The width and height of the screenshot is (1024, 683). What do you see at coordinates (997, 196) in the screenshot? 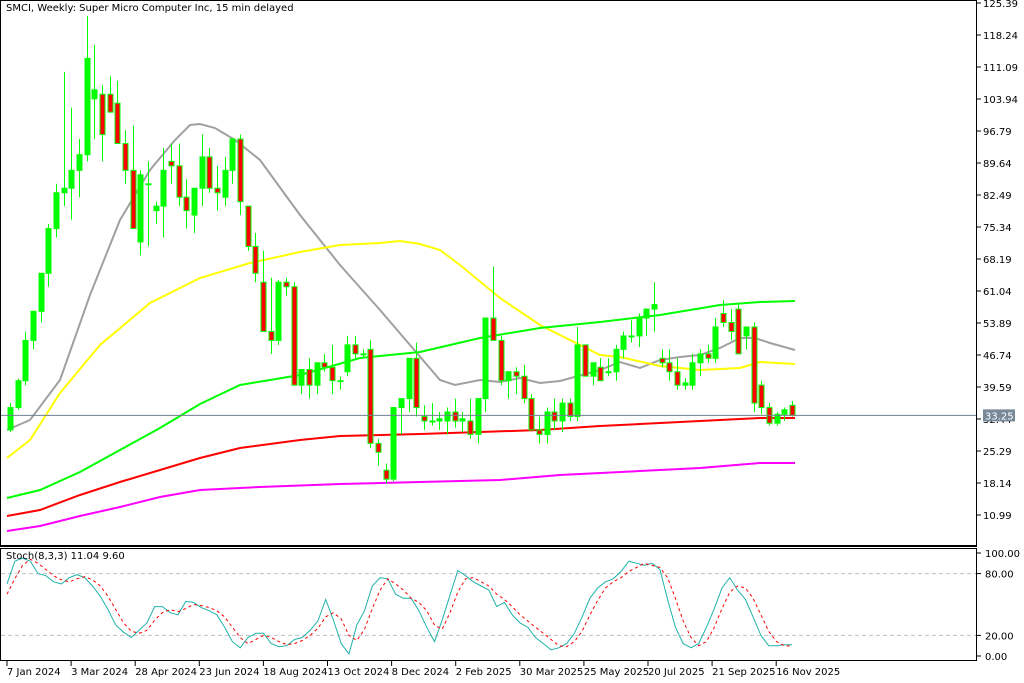
I see `price-tick-label: 82.49` at bounding box center [997, 196].